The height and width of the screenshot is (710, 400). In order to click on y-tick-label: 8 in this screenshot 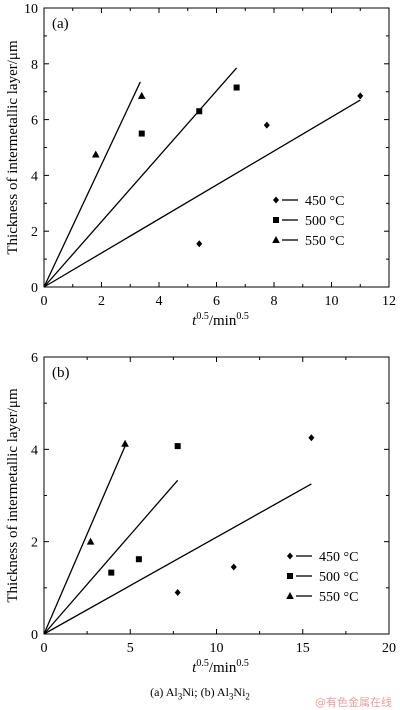, I will do `click(34, 65)`.